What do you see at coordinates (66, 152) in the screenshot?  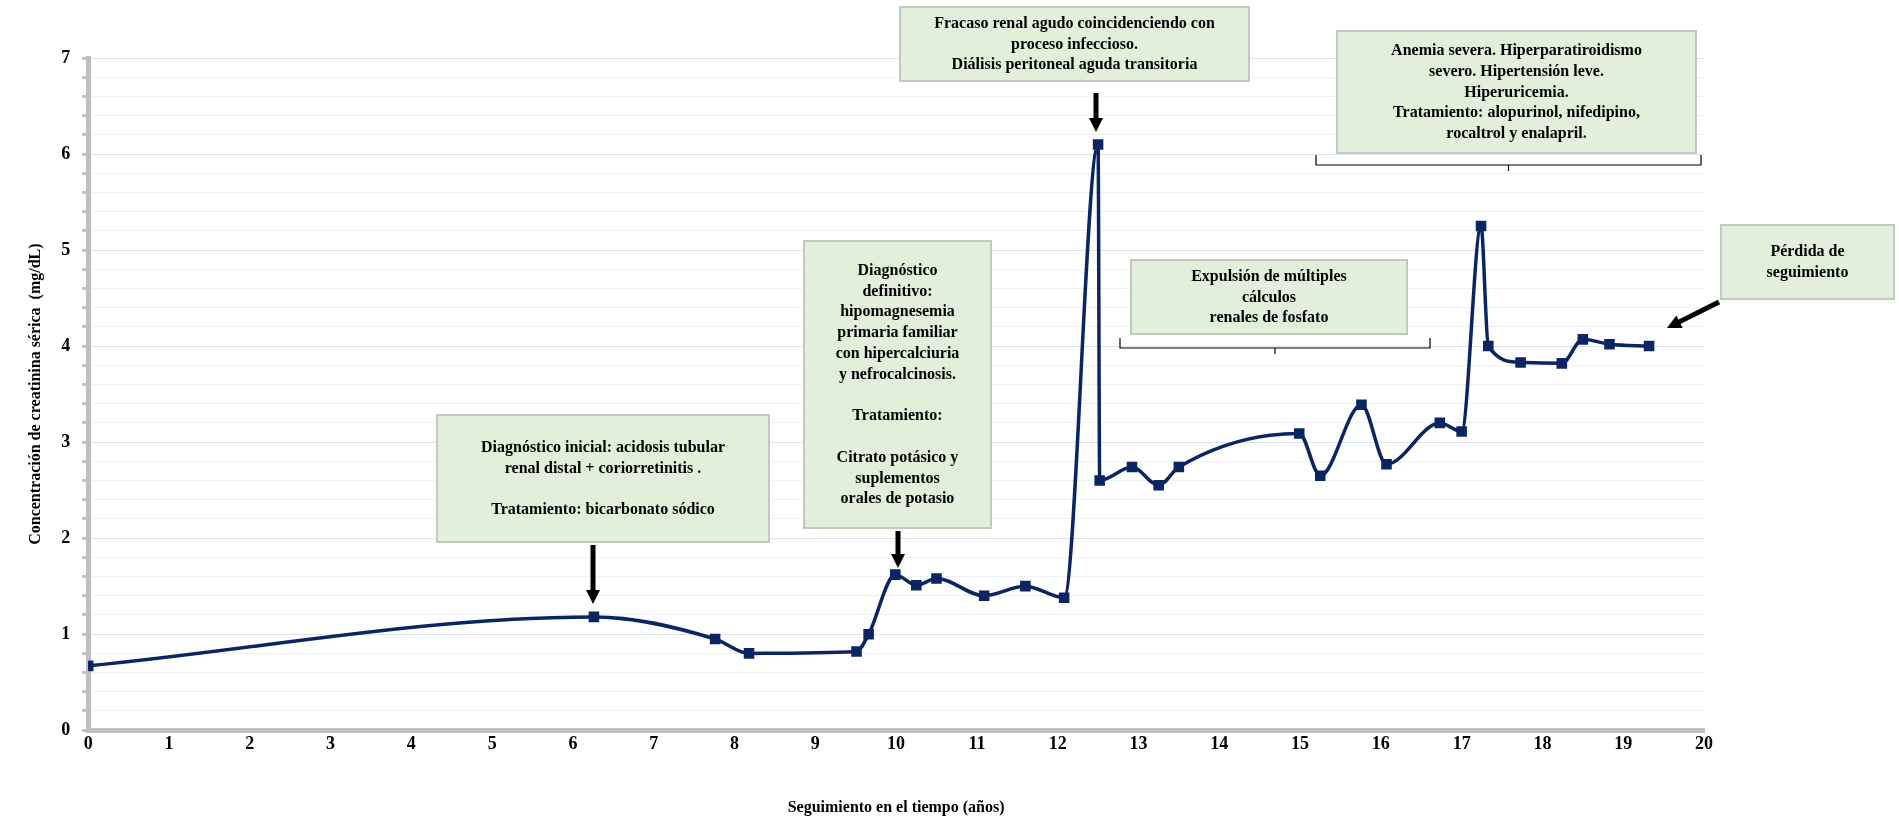 I see `y-tick-label: 6` at bounding box center [66, 152].